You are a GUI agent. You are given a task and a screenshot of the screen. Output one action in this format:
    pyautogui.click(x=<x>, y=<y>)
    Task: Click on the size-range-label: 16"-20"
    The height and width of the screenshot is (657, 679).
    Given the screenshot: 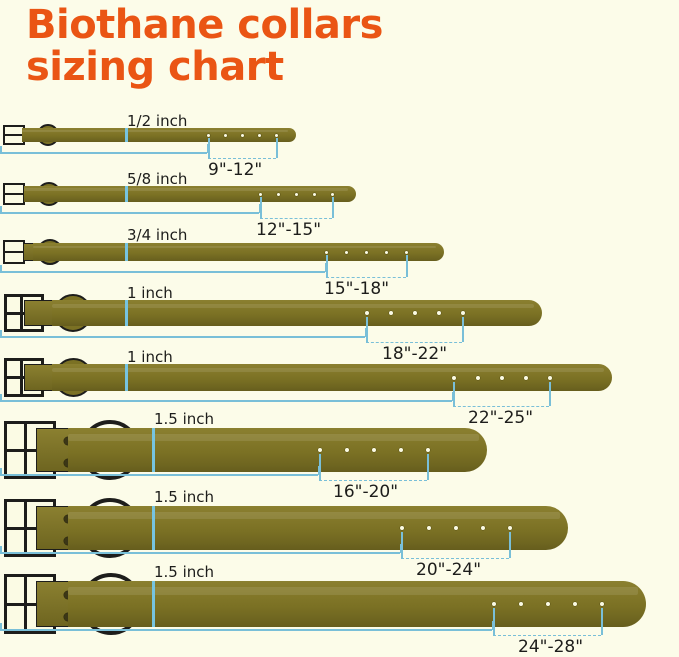 What is the action you would take?
    pyautogui.click(x=366, y=492)
    